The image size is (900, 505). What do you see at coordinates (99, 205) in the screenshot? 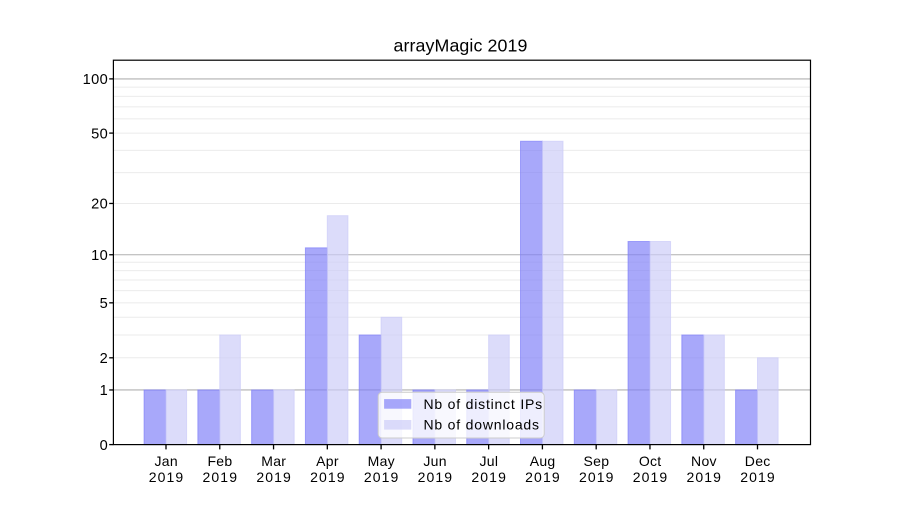
I see `svg-text: 20` at bounding box center [99, 205].